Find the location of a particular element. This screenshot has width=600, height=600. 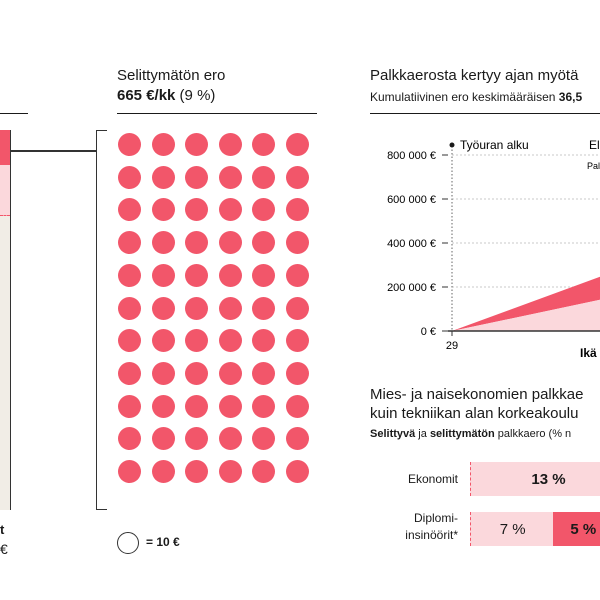

bar-subtitle-bold2: selittymätön is located at coordinates (462, 434).